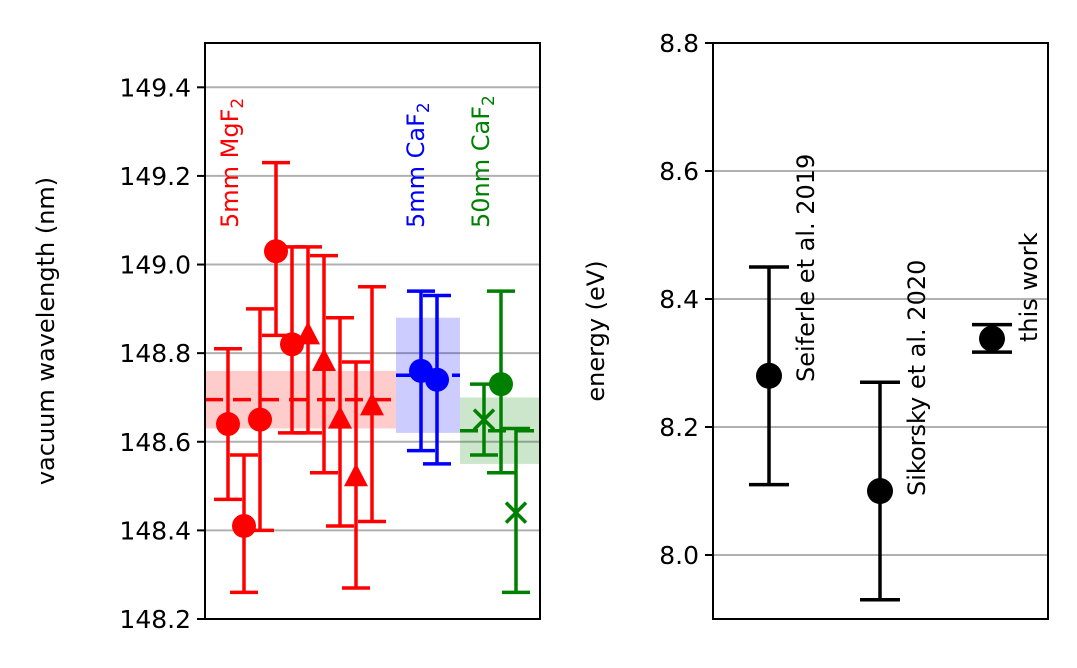 The height and width of the screenshot is (668, 1077). Describe the element at coordinates (481, 167) in the screenshot. I see `group-label-main: 50nm CaF` at that location.